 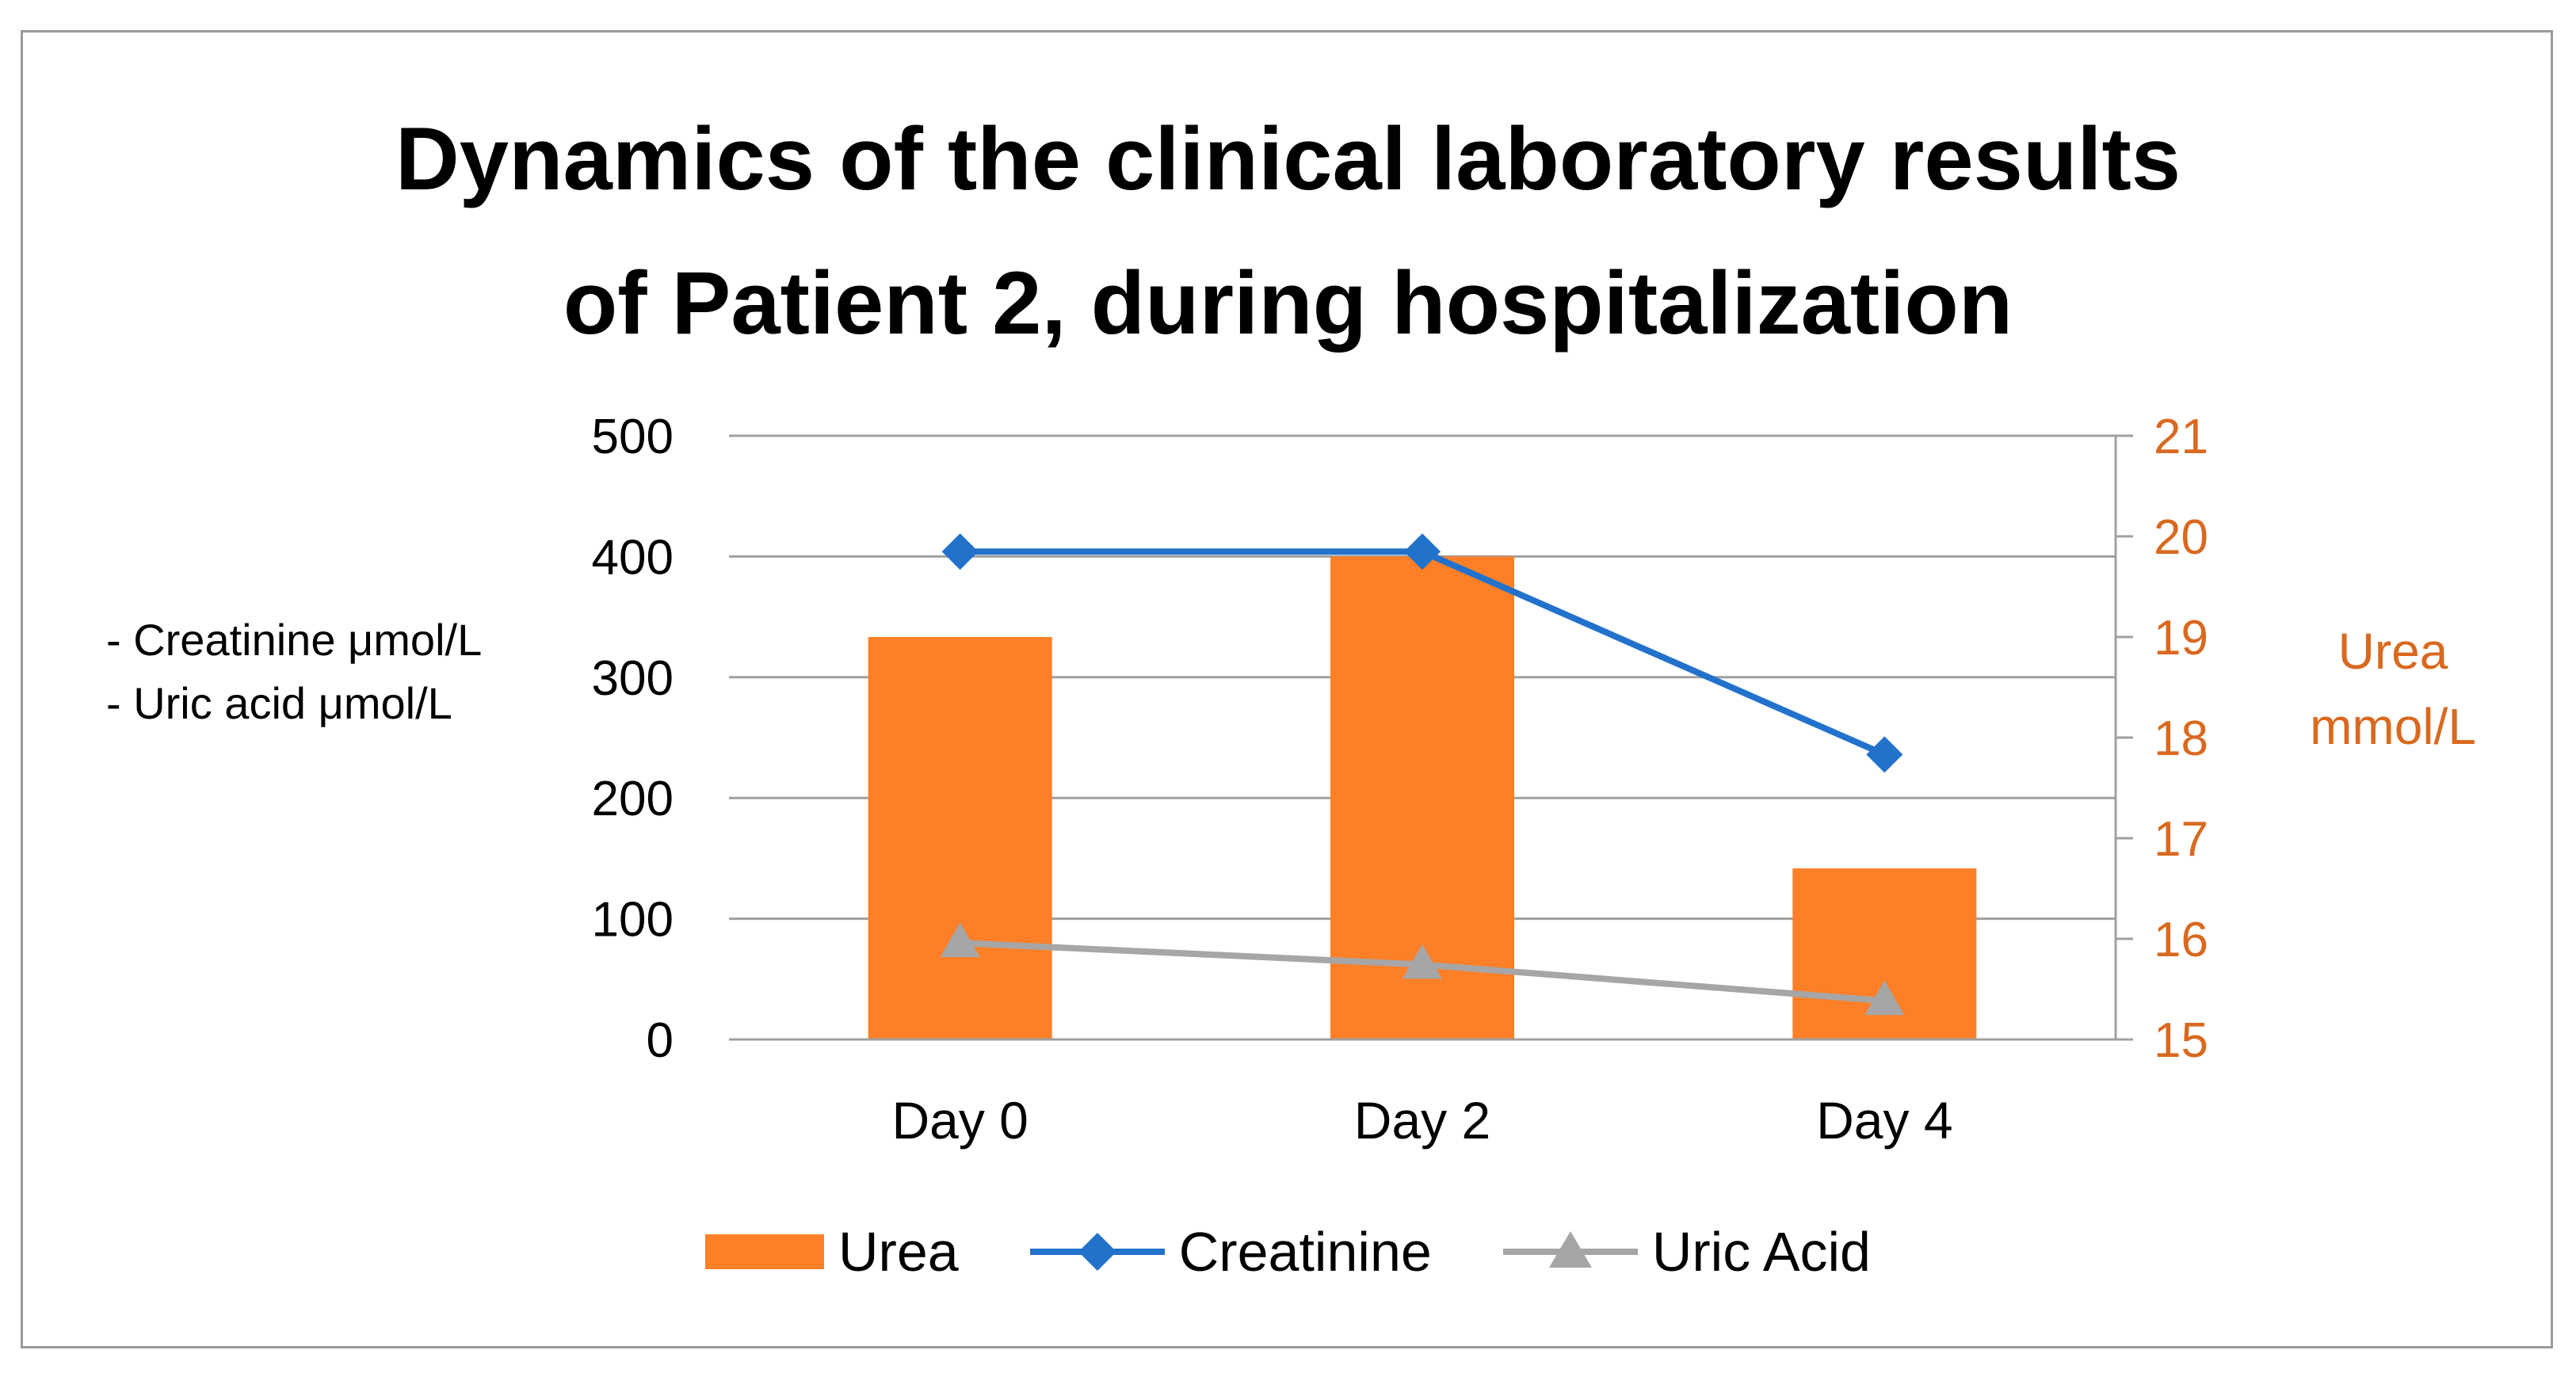 I want to click on legend-urea-swatch, so click(x=764, y=1251).